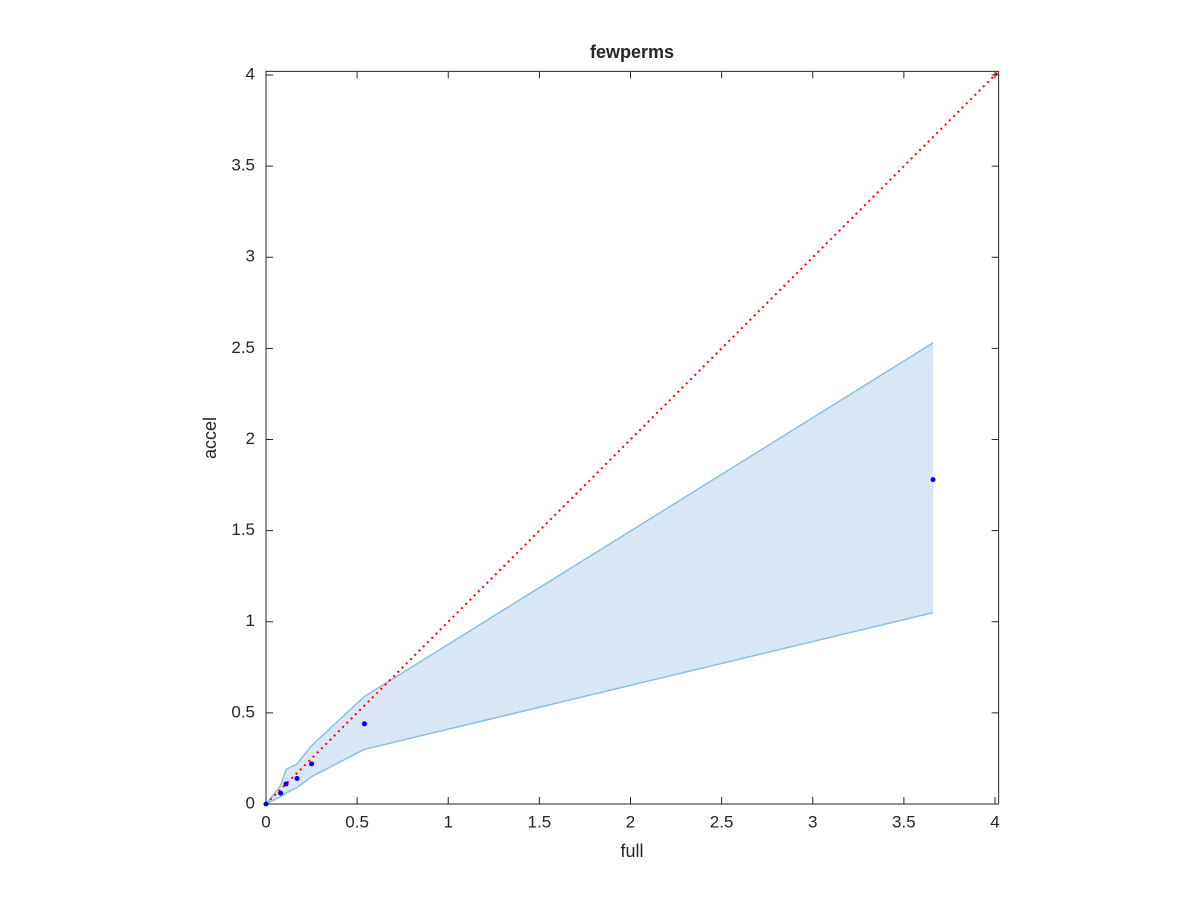 This screenshot has width=1200, height=900. Describe the element at coordinates (265, 821) in the screenshot. I see `x-tick-label: 0` at that location.